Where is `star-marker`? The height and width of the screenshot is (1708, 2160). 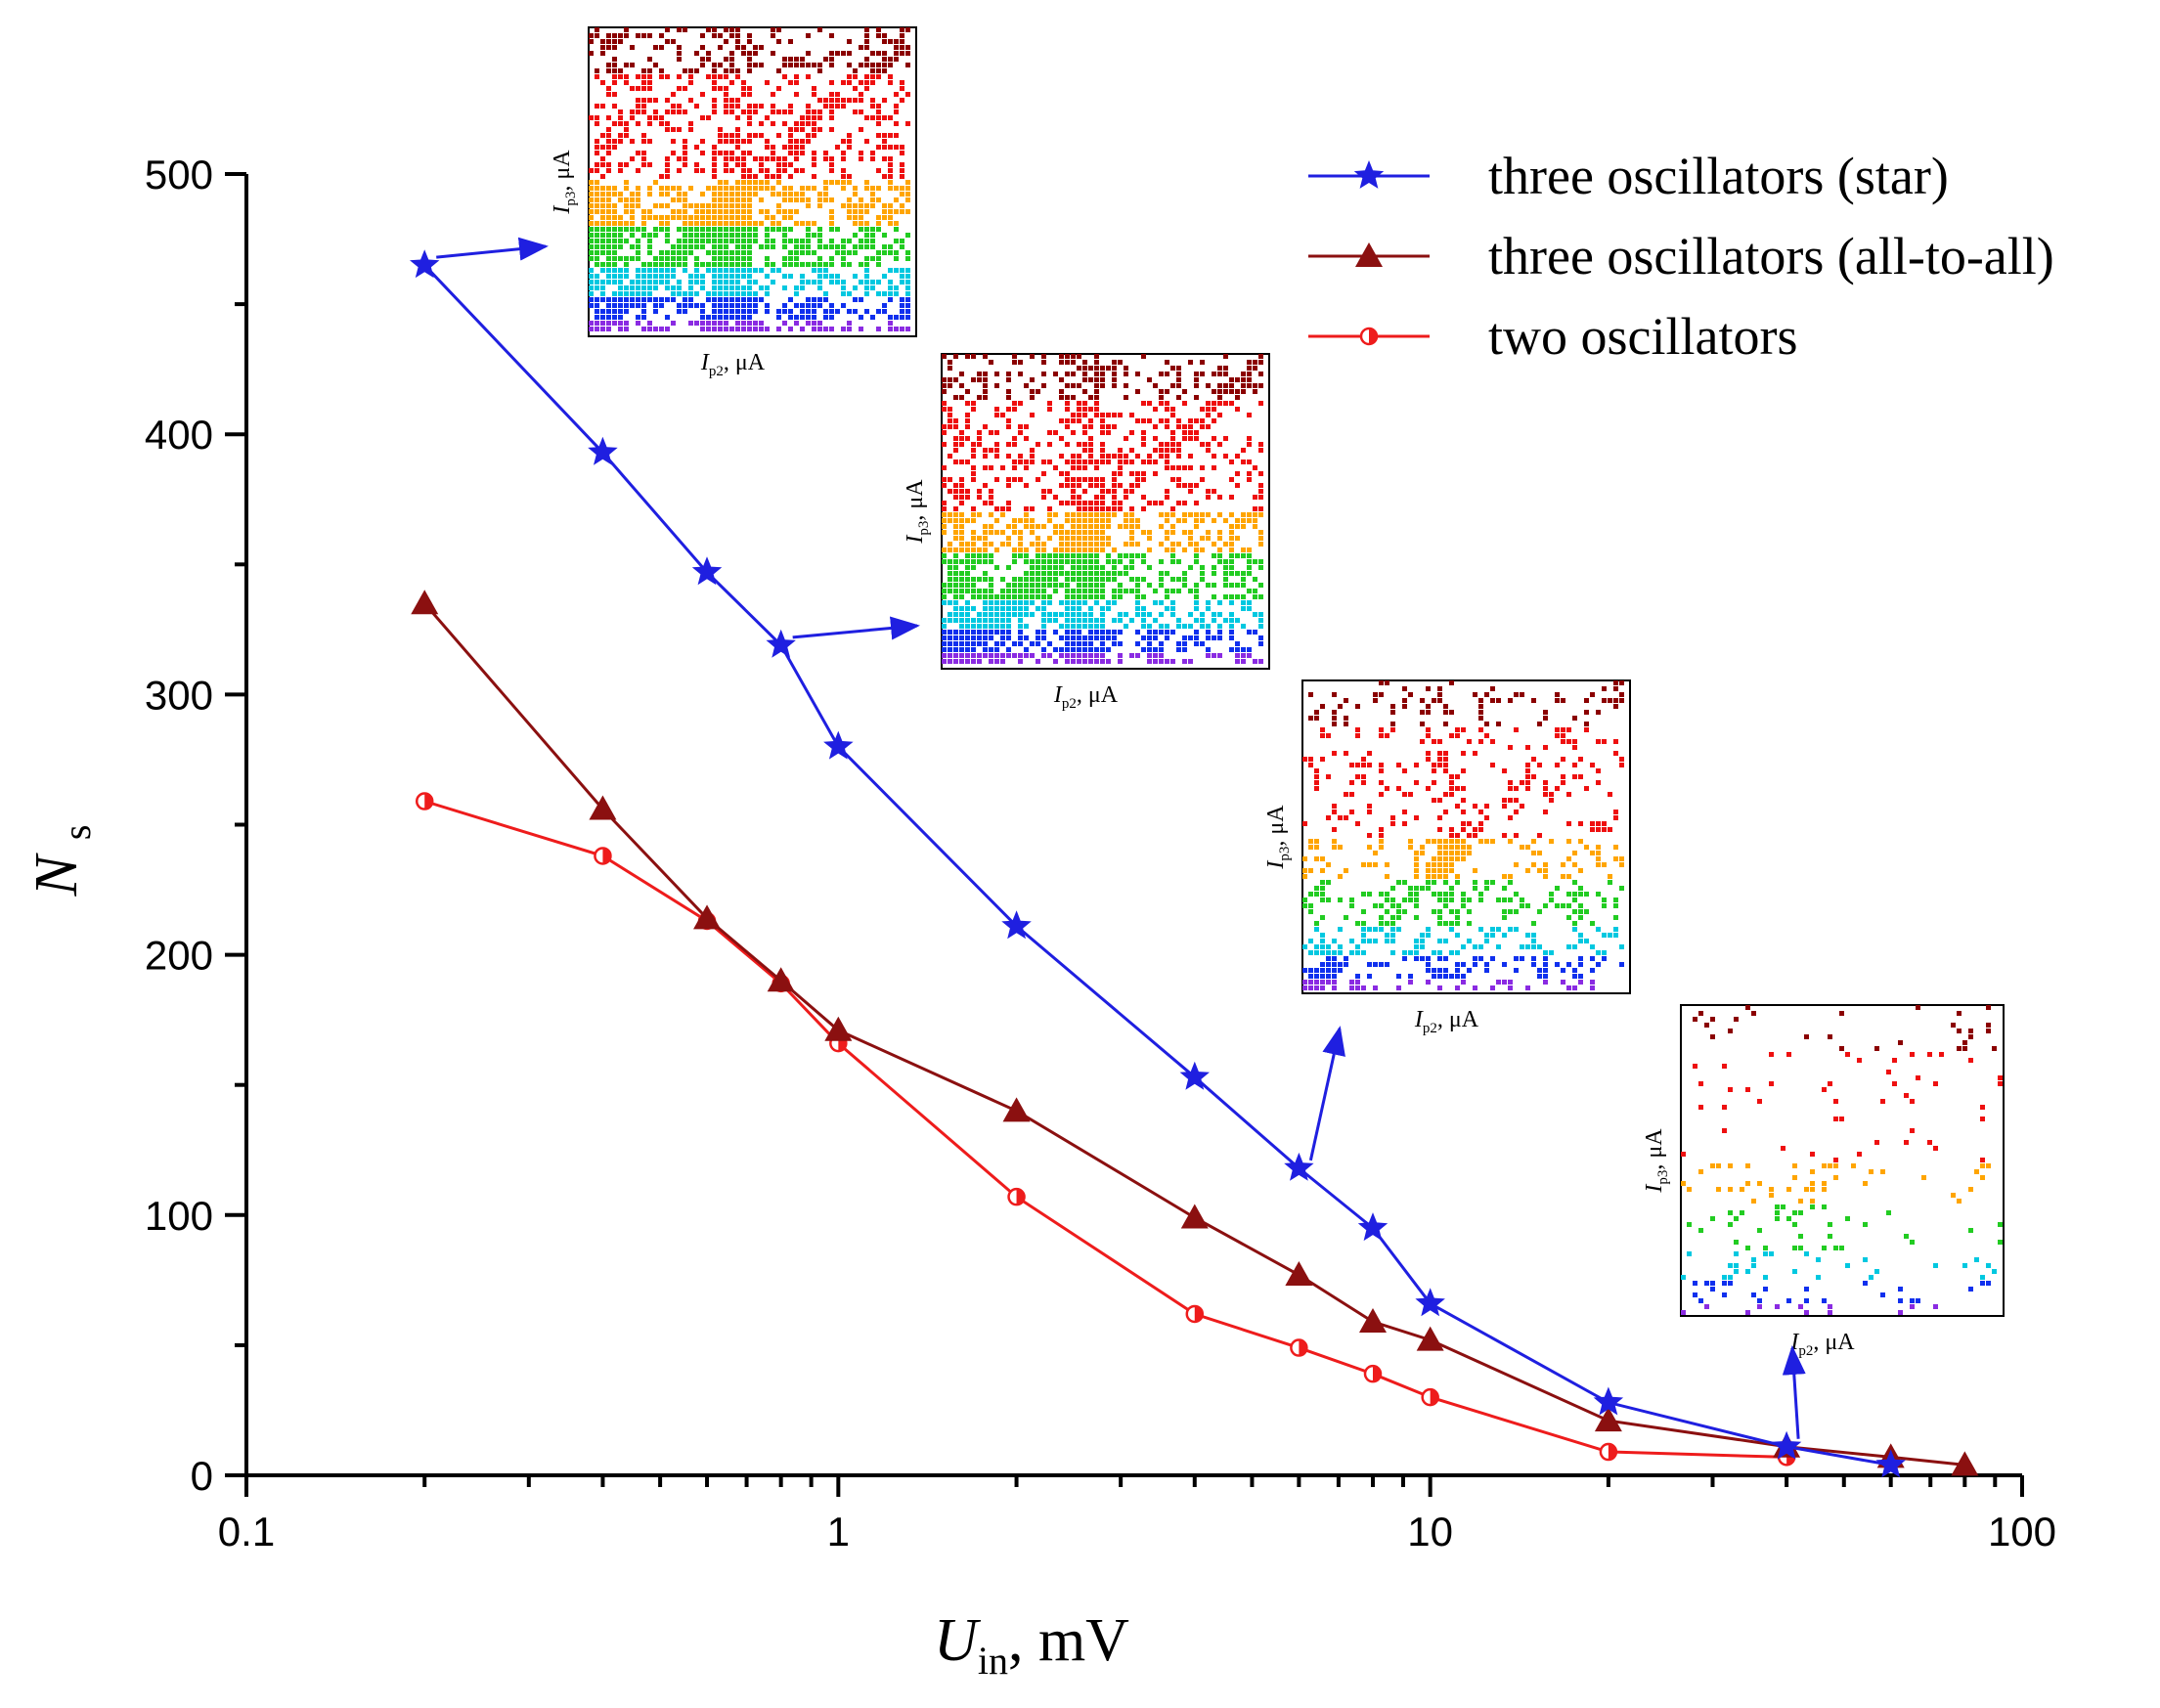
star-marker is located at coordinates (1195, 1075).